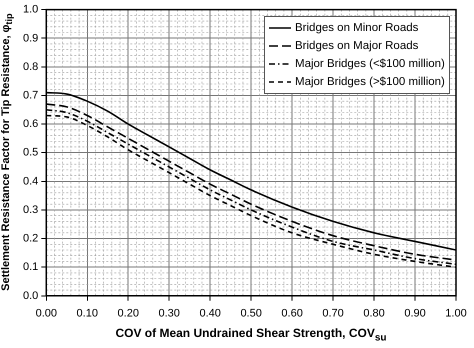  I want to click on x-tick-label: 0.60, so click(292, 313).